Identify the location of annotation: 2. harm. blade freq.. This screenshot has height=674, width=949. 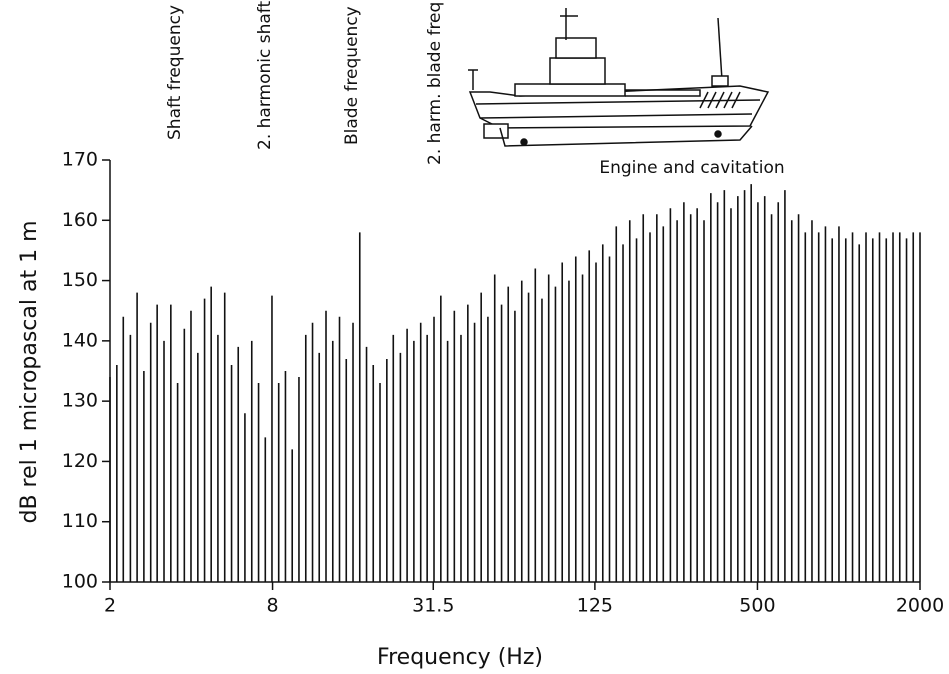
(435, 82).